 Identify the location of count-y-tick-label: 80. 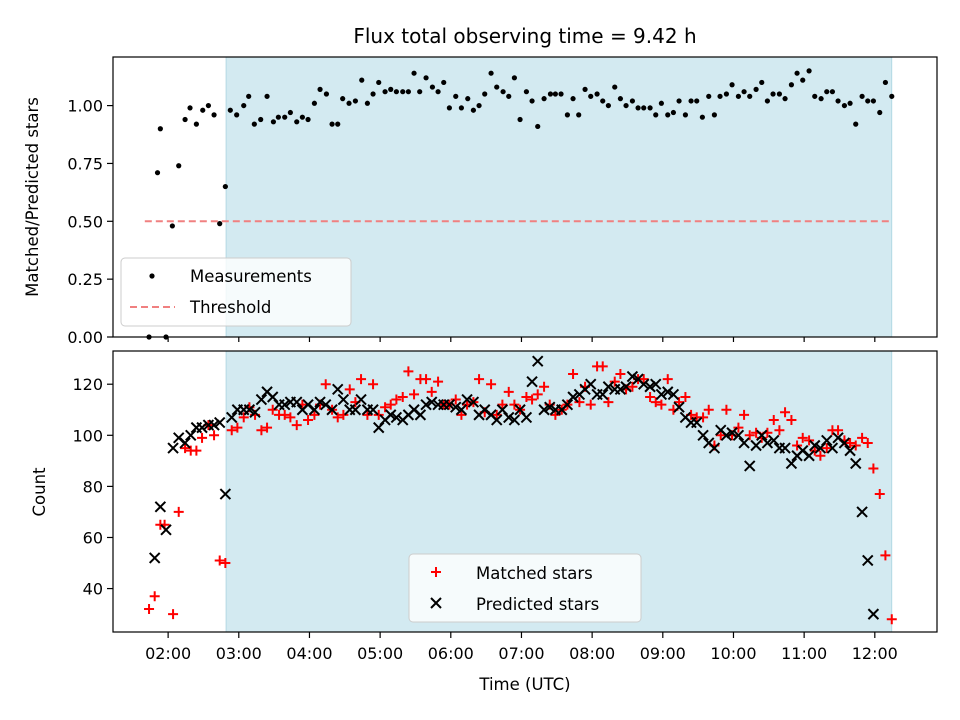
(93, 486).